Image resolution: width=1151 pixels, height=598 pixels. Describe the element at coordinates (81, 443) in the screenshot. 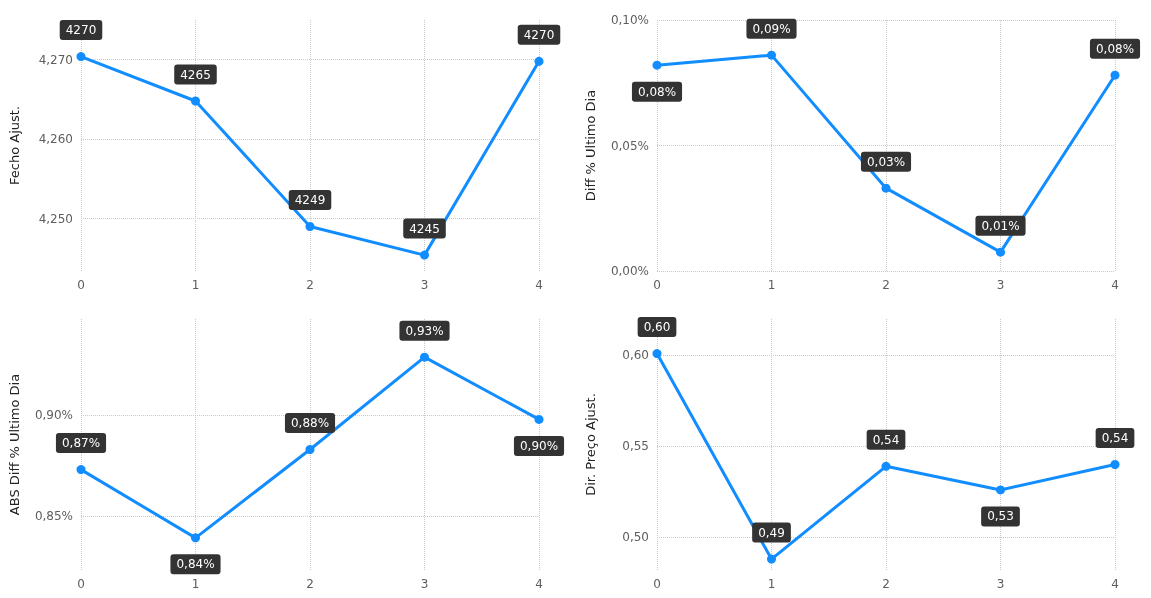

I see `data-label: 0,87%` at that location.